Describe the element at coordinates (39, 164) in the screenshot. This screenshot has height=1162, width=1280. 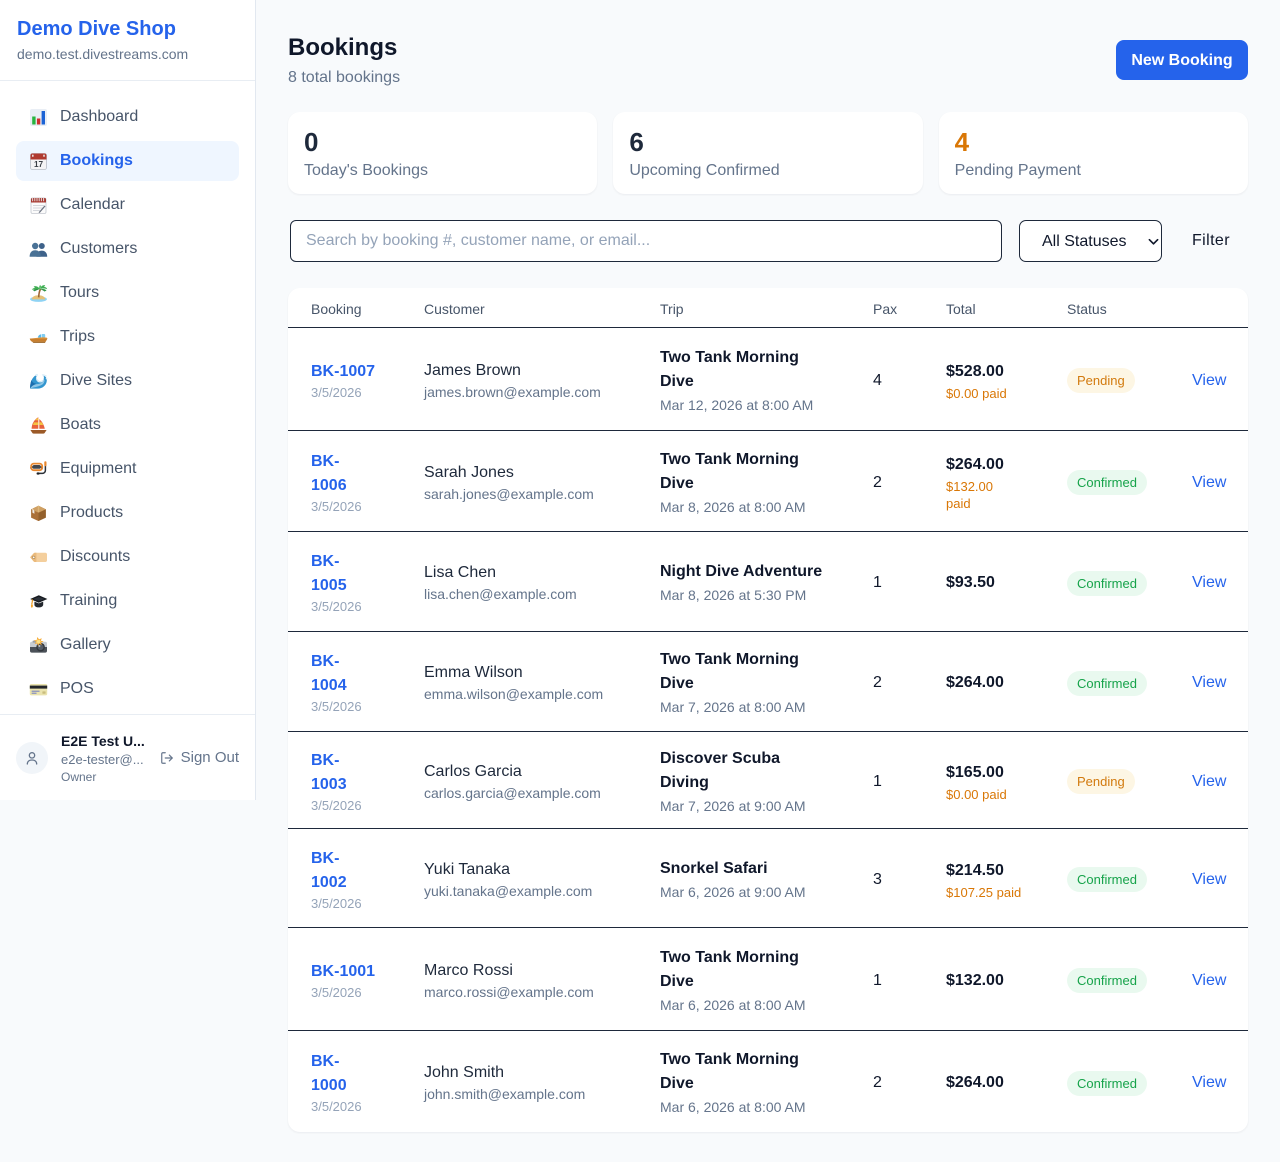
I see `svg-text: 17` at that location.